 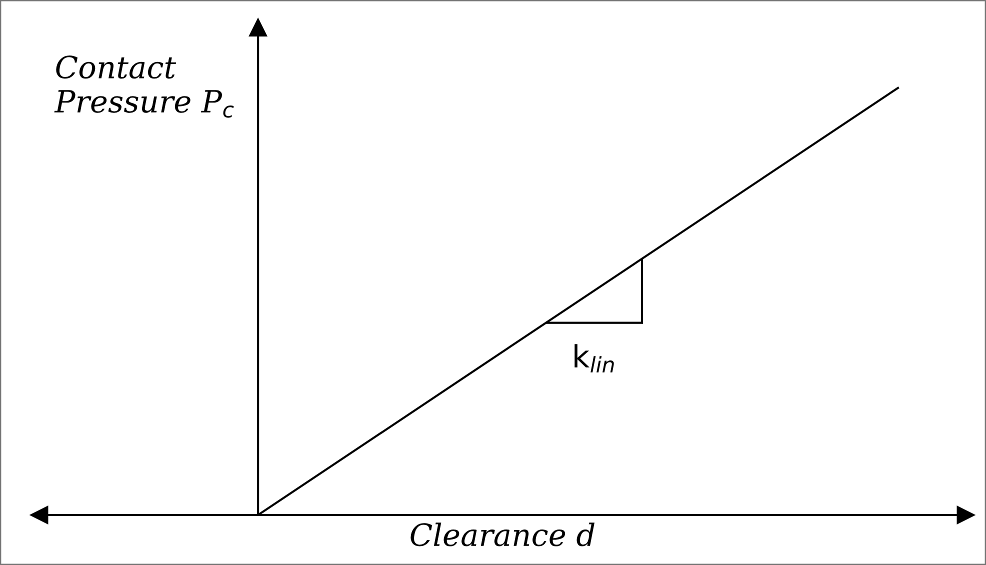 I want to click on x-axis-title: Clearance d, so click(x=502, y=534).